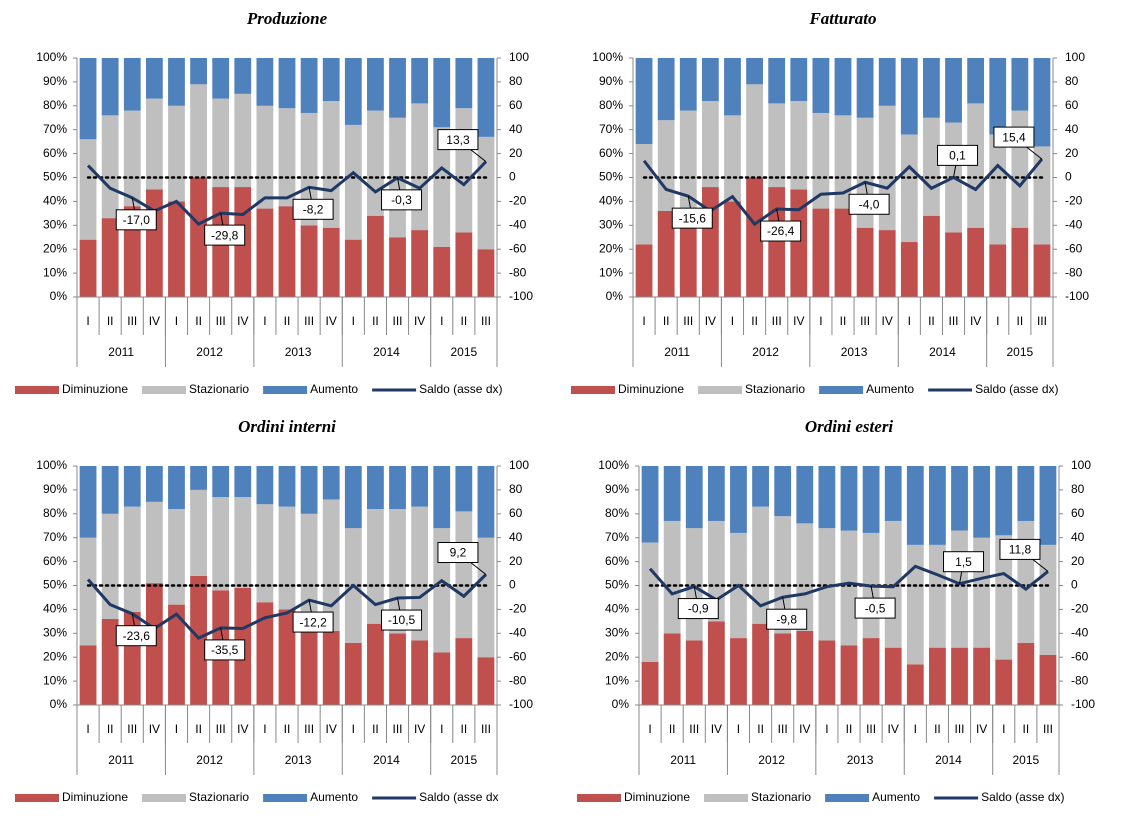 The width and height of the screenshot is (1131, 829). I want to click on legend-label: Aumento, so click(896, 797).